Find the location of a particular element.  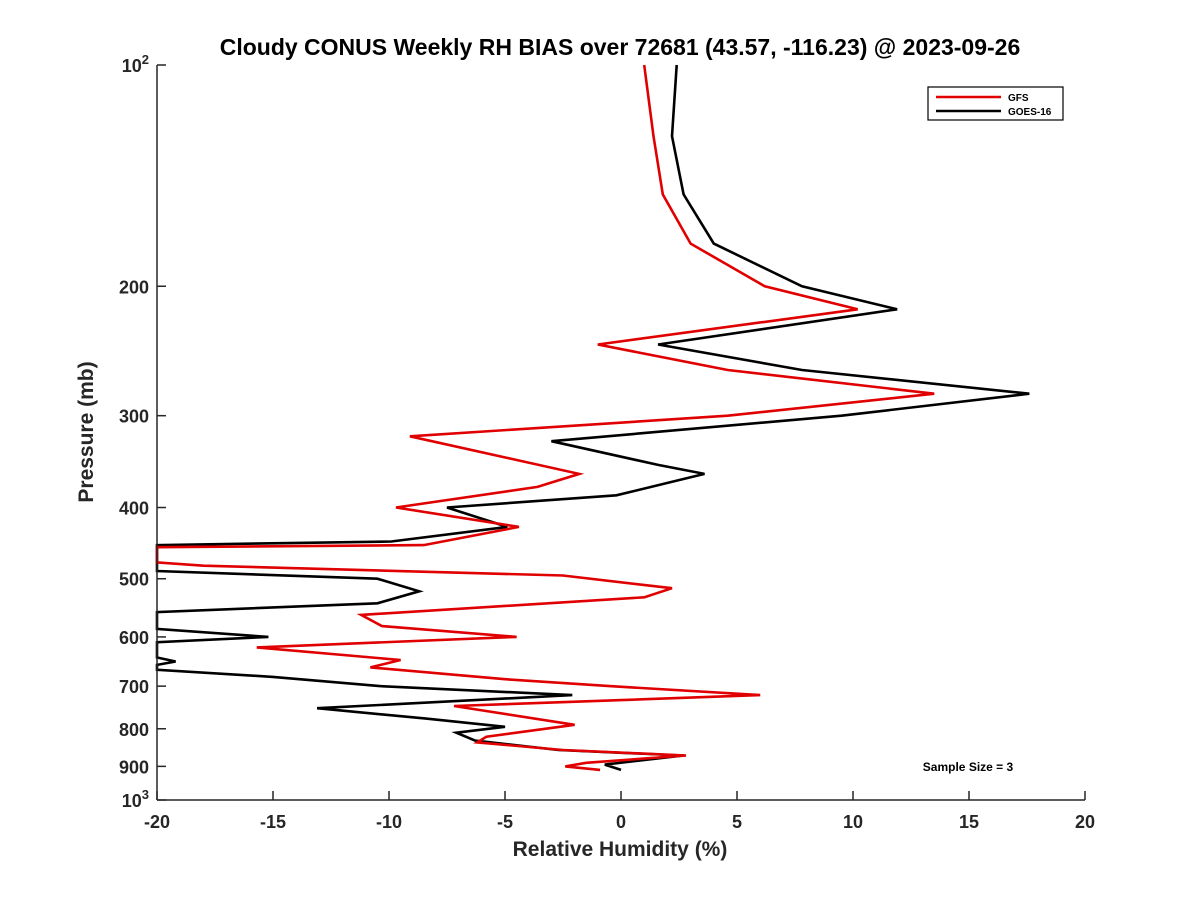

y-axis-label: Pressure (mb) is located at coordinates (86, 431).